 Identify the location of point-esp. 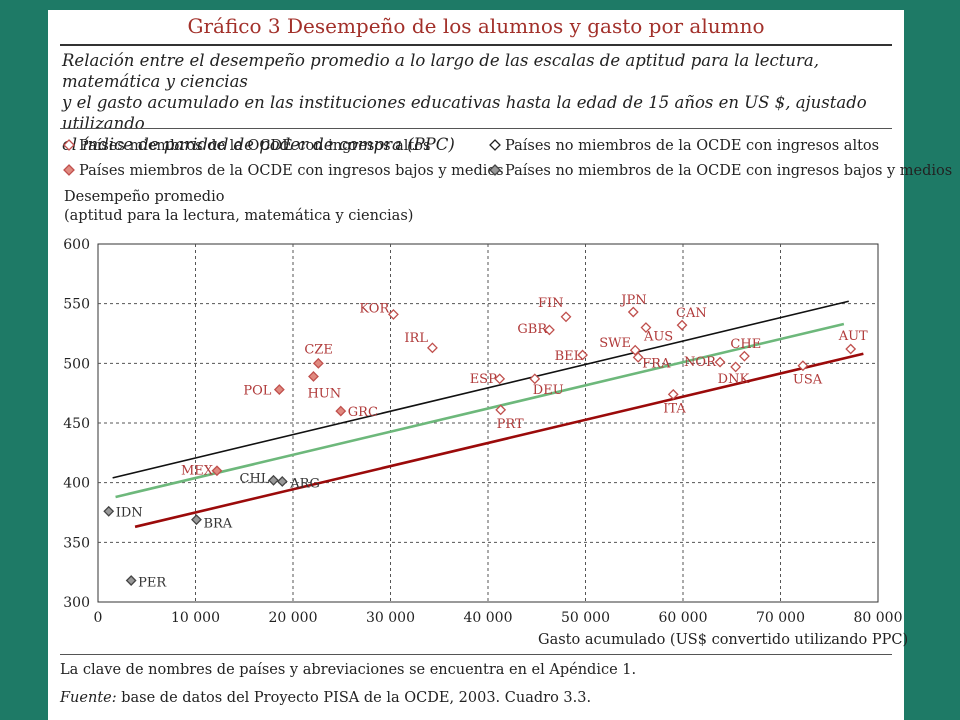
(500, 379).